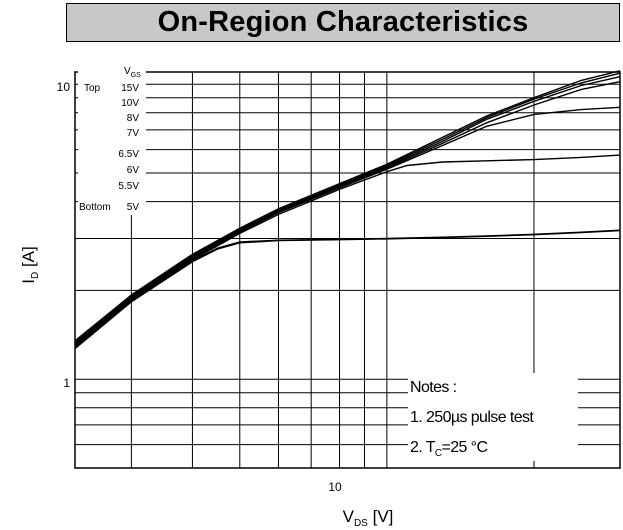 This screenshot has height=530, width=623. What do you see at coordinates (448, 449) in the screenshot?
I see `note-temperature: 2. TC=25 °C` at bounding box center [448, 449].